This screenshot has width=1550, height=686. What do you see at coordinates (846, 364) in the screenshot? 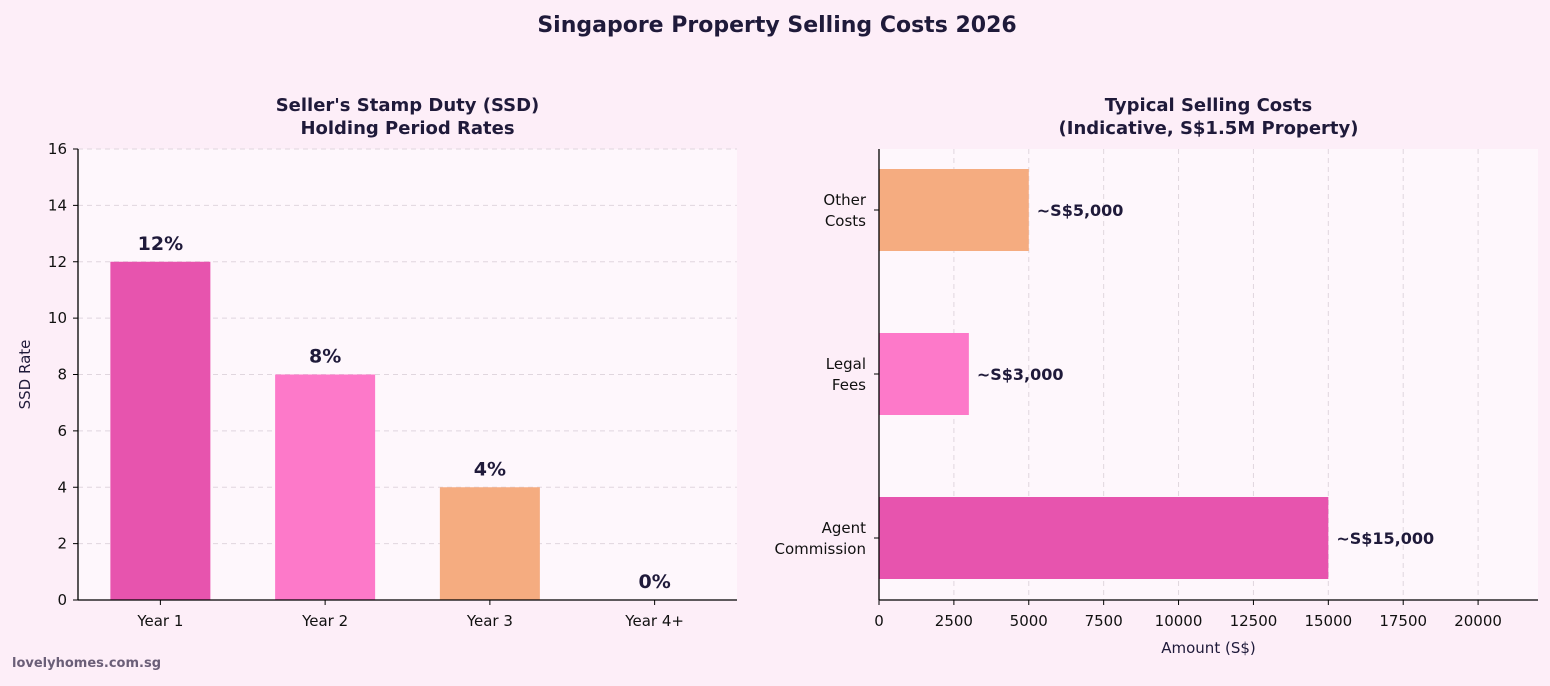
I see `y-tick-label: Legal` at bounding box center [846, 364].